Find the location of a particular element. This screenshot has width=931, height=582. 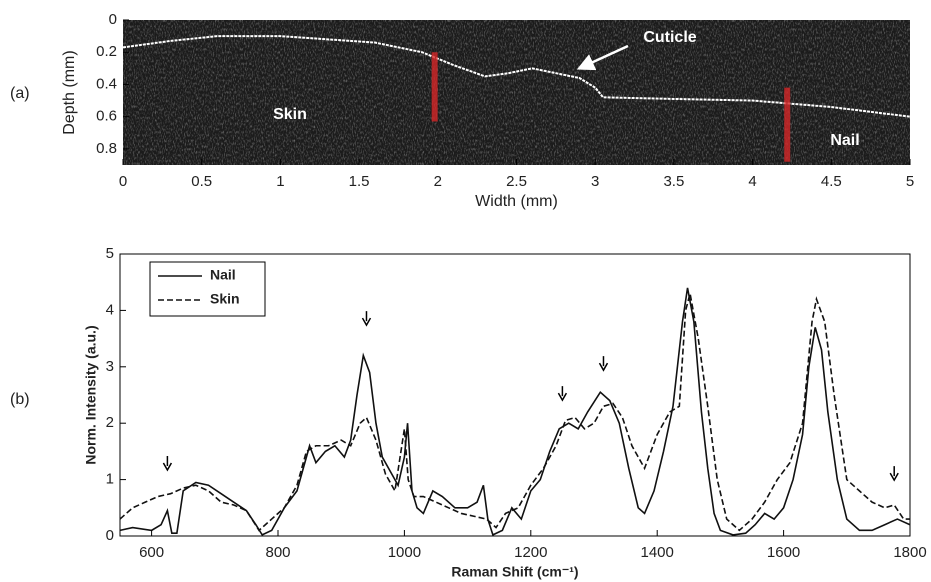

annotation: Skin is located at coordinates (290, 114).